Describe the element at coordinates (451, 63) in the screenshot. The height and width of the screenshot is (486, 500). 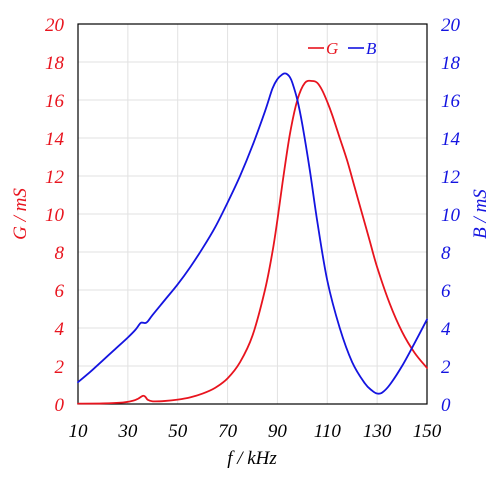
I see `y-right-tick-label: 18` at that location.